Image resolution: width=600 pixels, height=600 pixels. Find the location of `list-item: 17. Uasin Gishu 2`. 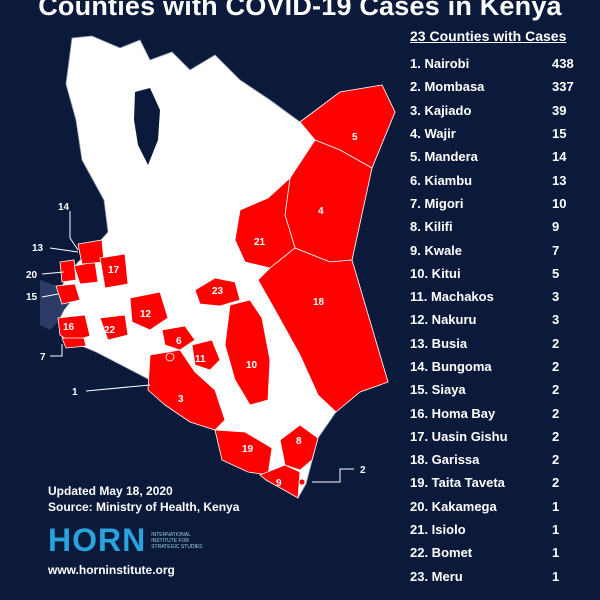

list-item: 17. Uasin Gishu 2 is located at coordinates (500, 436).